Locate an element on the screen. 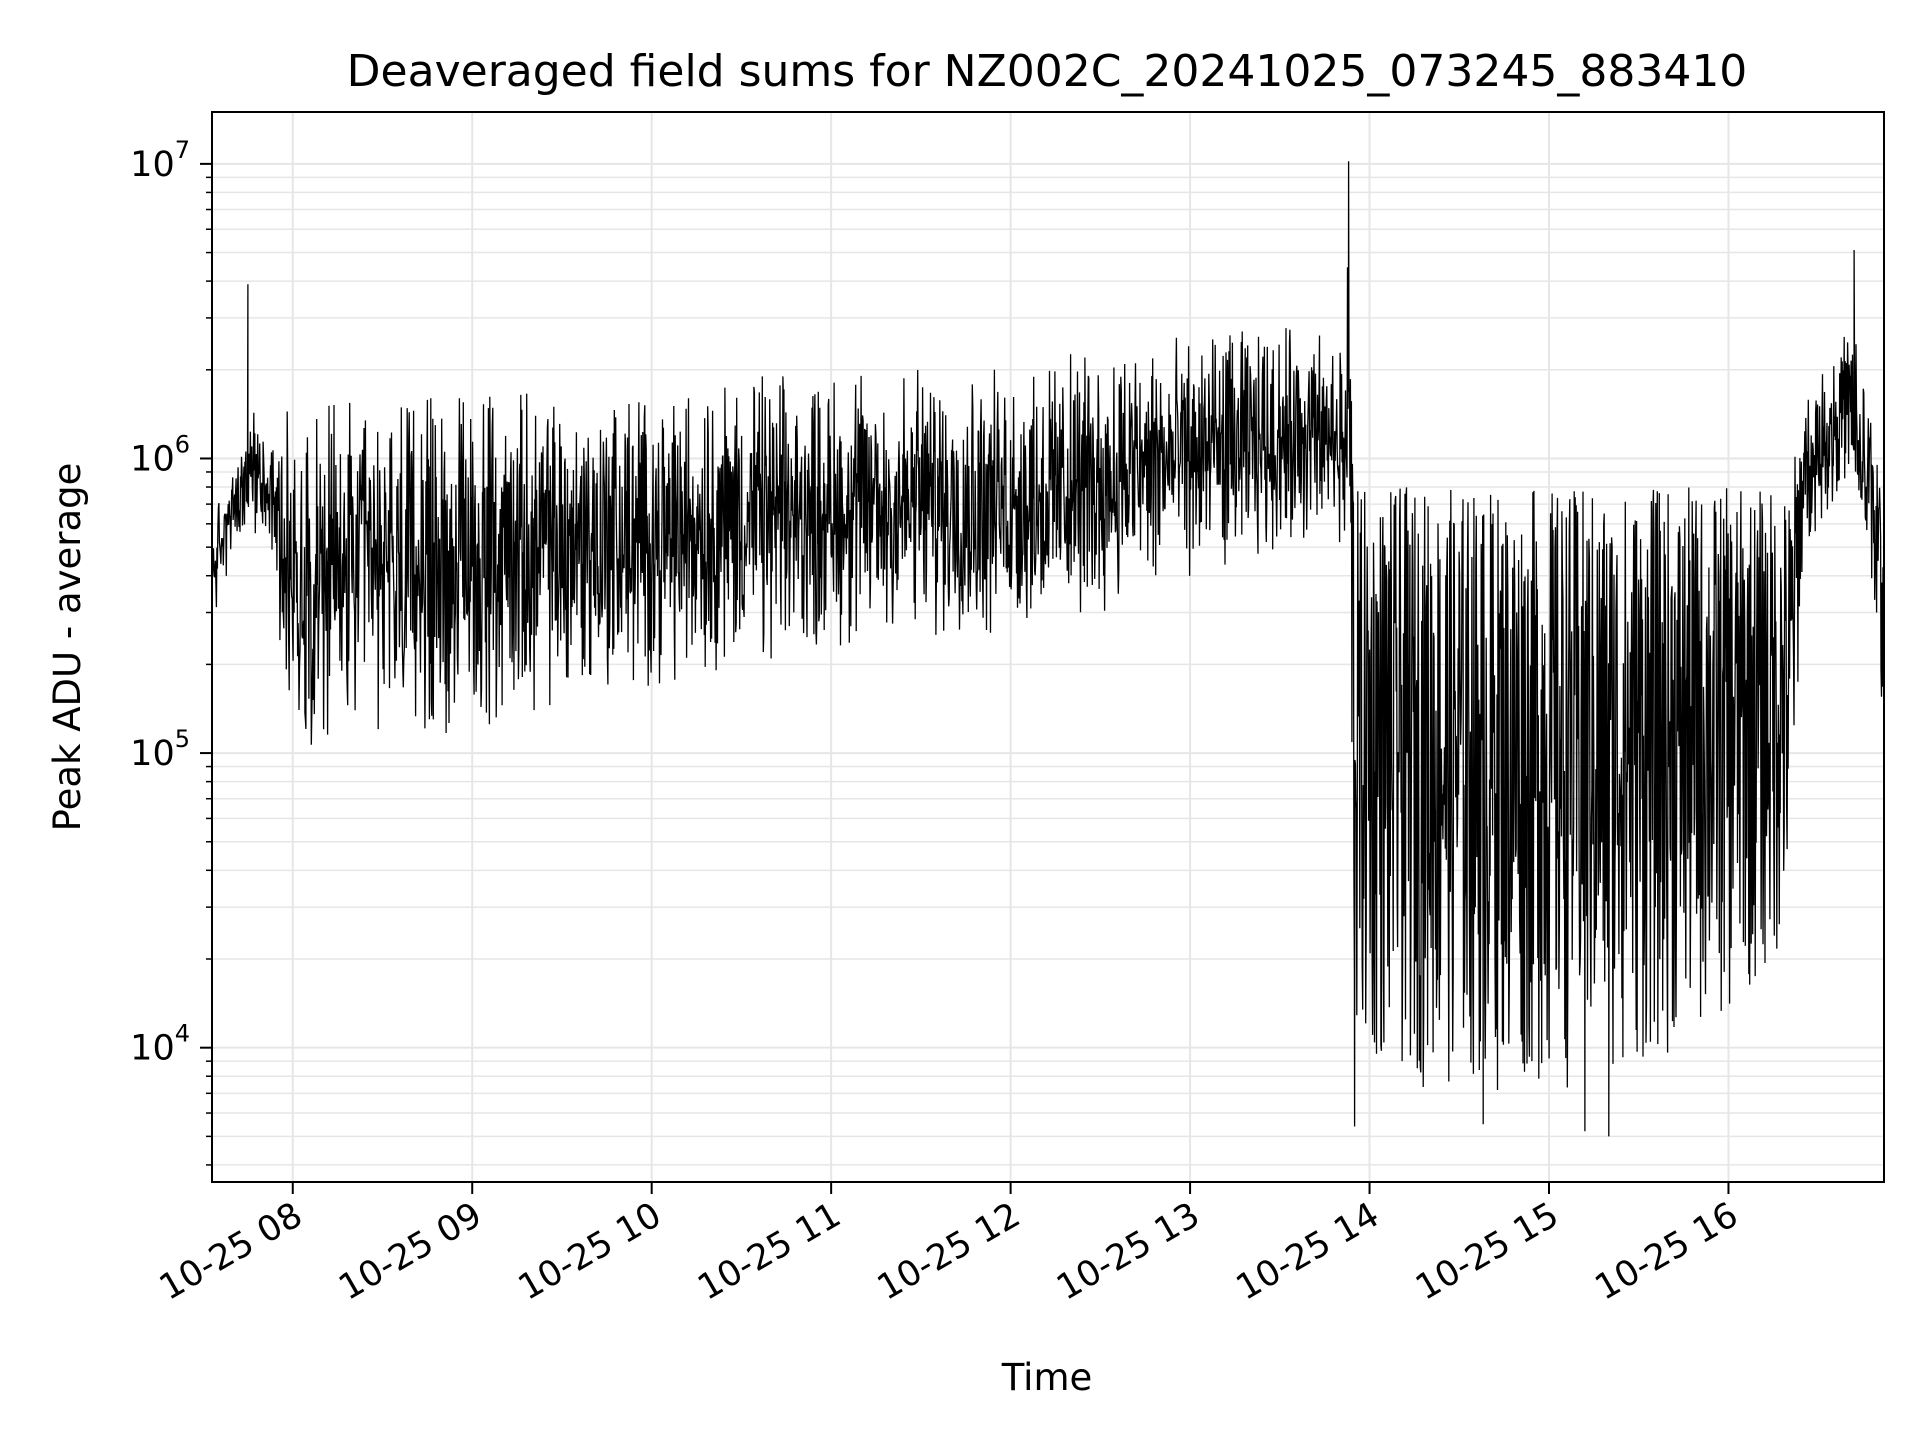 This screenshot has width=1920, height=1440. y-tick-label: 10⁴ is located at coordinates (160, 1044).